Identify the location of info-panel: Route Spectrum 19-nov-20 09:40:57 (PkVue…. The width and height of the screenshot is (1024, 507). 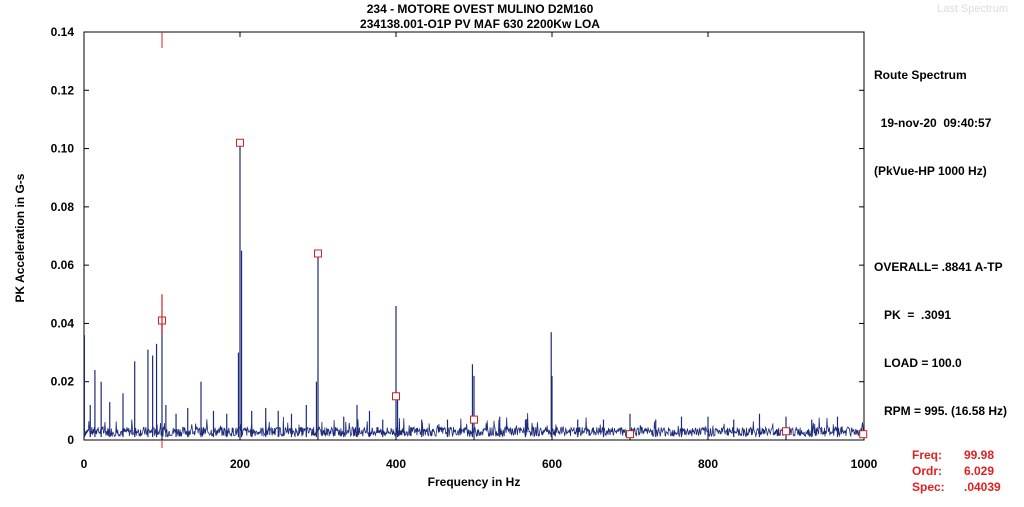
(940, 235).